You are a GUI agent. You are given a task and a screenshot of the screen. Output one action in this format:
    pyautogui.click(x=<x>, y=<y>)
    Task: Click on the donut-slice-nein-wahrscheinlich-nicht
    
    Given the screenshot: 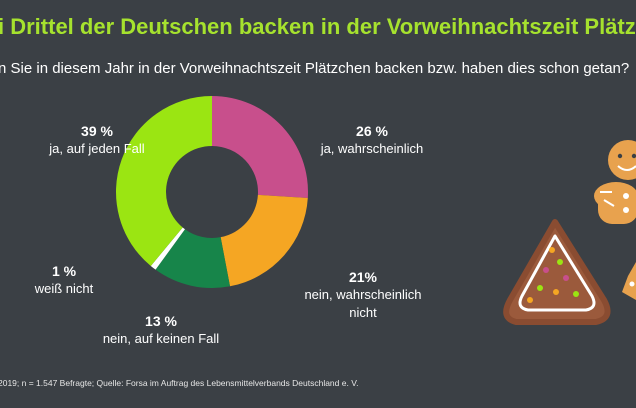 What is the action you would take?
    pyautogui.click(x=264, y=240)
    